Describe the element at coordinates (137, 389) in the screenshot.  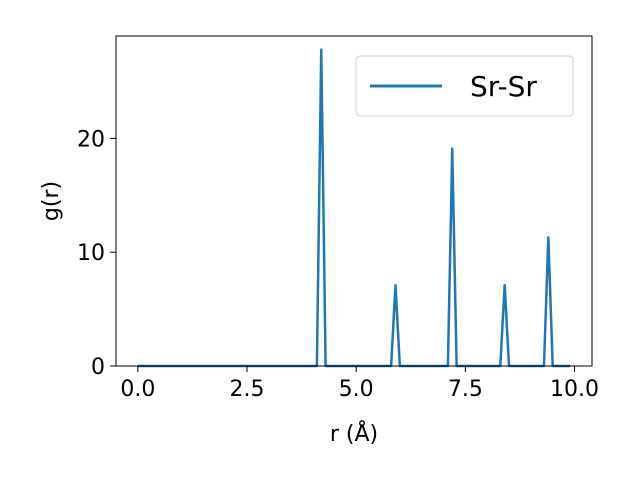
I see `x-tick-label: 0.0` at that location.